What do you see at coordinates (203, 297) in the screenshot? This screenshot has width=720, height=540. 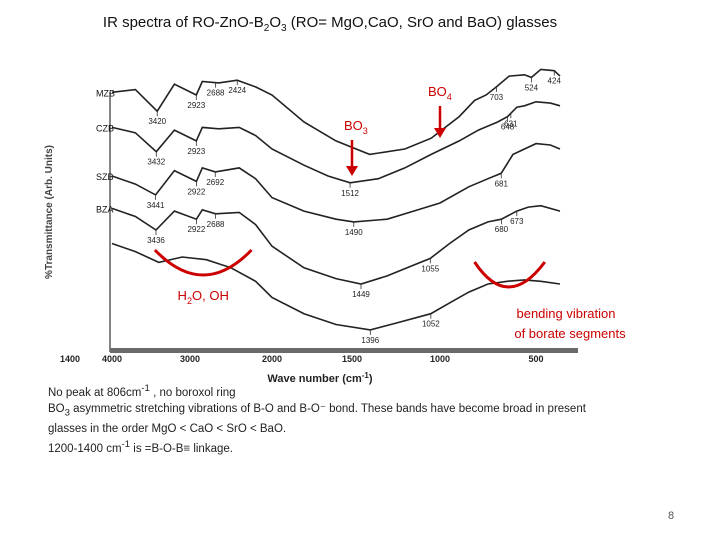 I see `h2o-label: H2O, OH` at bounding box center [203, 297].